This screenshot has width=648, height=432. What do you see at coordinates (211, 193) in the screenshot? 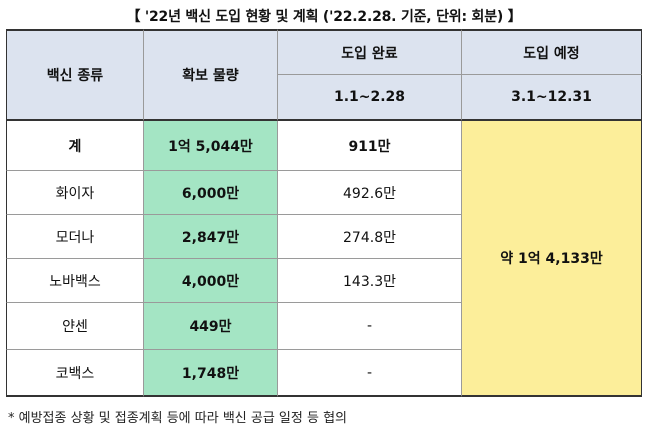
I see `row-pfizer-secured: 6,000만` at bounding box center [211, 193].